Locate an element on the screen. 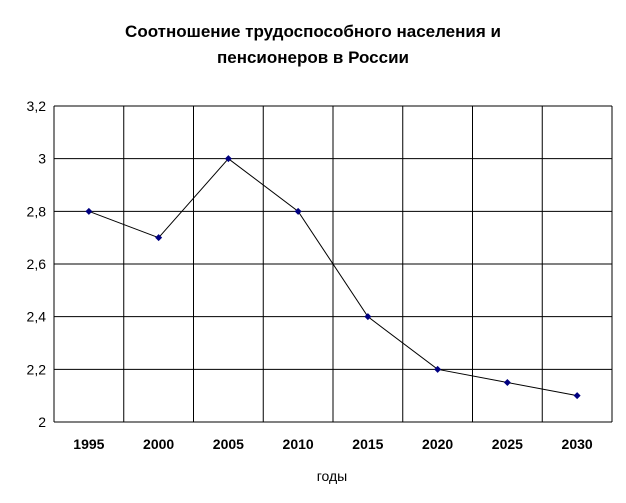 Image resolution: width=626 pixels, height=503 pixels. x-tick-label: 1995 is located at coordinates (88, 444).